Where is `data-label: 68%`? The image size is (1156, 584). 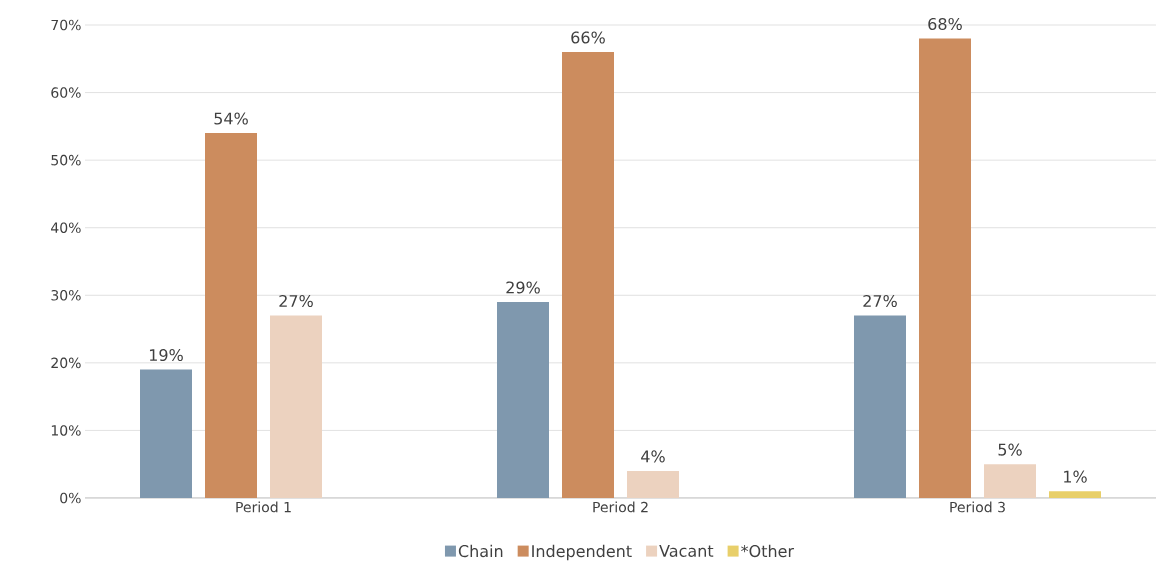
data-label: 68% is located at coordinates (945, 23).